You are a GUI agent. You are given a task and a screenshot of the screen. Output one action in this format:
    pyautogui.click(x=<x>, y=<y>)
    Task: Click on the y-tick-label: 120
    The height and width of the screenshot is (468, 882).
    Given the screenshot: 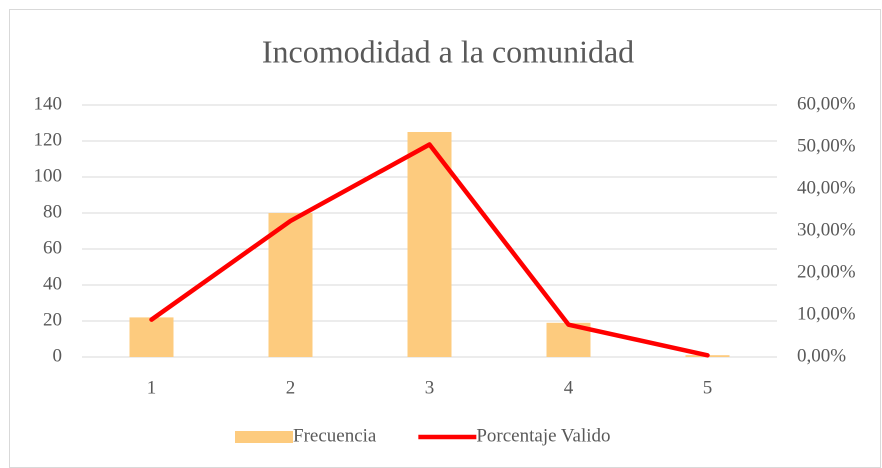 What is the action you would take?
    pyautogui.click(x=48, y=139)
    